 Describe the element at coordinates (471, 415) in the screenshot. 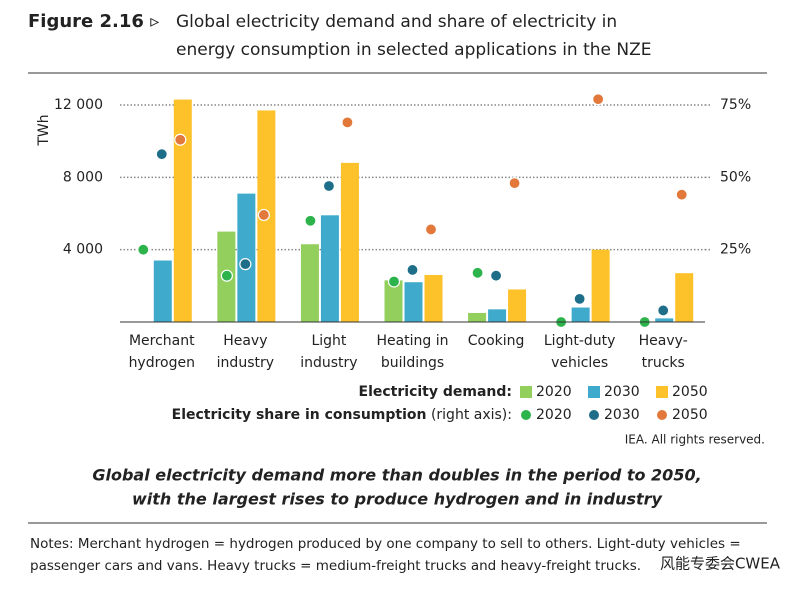

I see `legend-note: (right axis):` at that location.